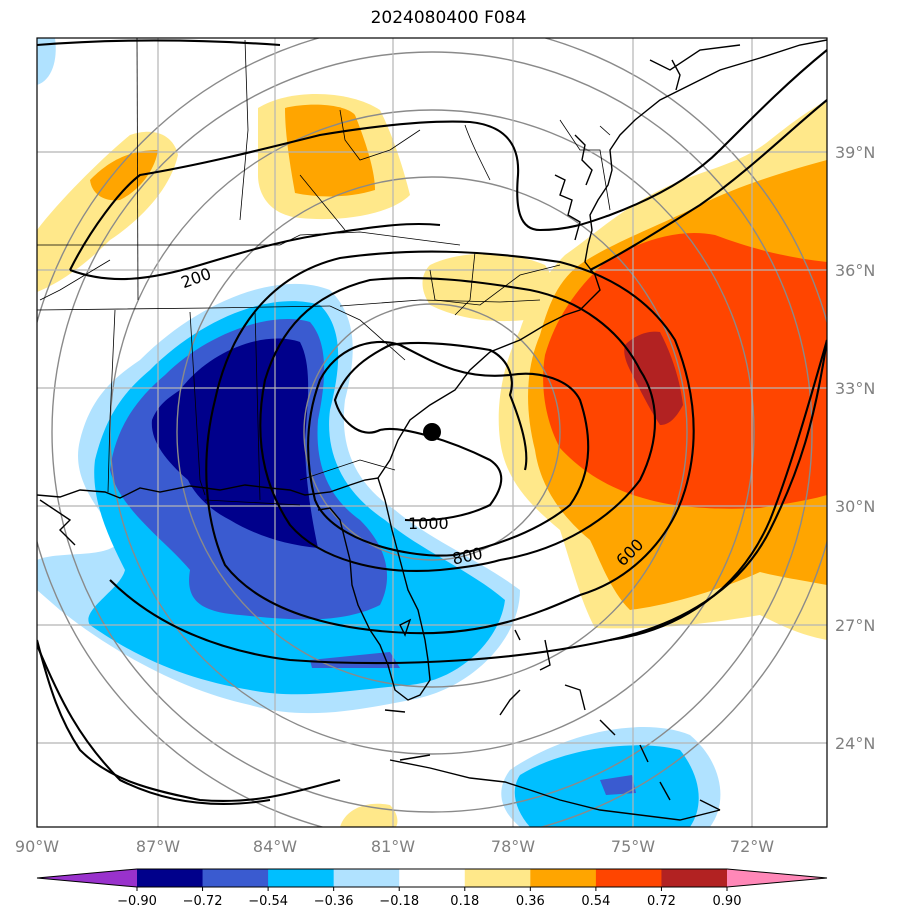 This screenshot has height=924, width=897. What do you see at coordinates (855, 743) in the screenshot?
I see `lat-label-24n: 24°N` at bounding box center [855, 743].